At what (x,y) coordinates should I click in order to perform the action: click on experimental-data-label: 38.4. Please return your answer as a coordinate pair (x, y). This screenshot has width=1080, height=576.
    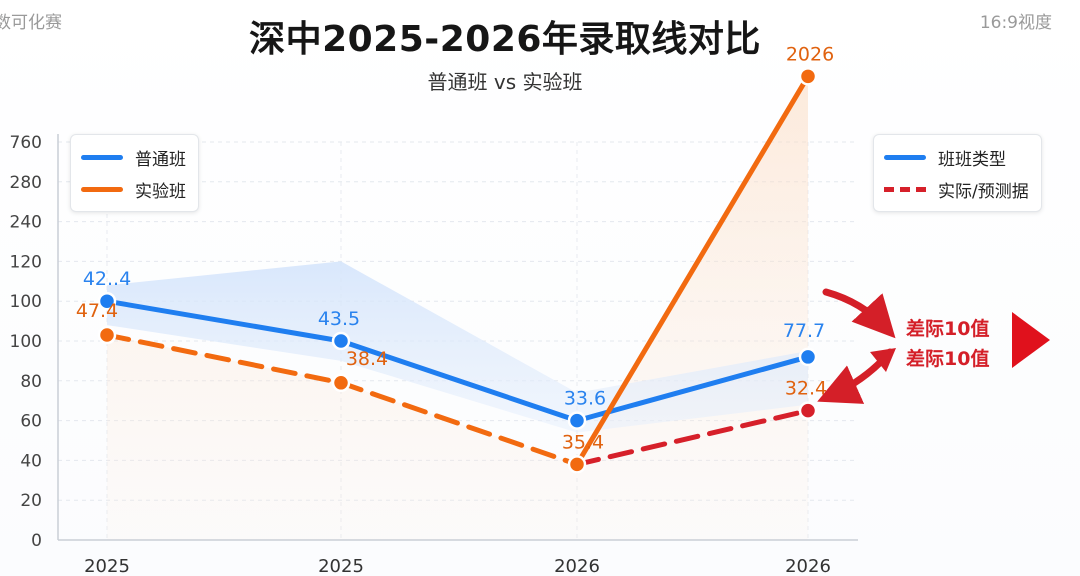
    Looking at the image, I should click on (367, 359).